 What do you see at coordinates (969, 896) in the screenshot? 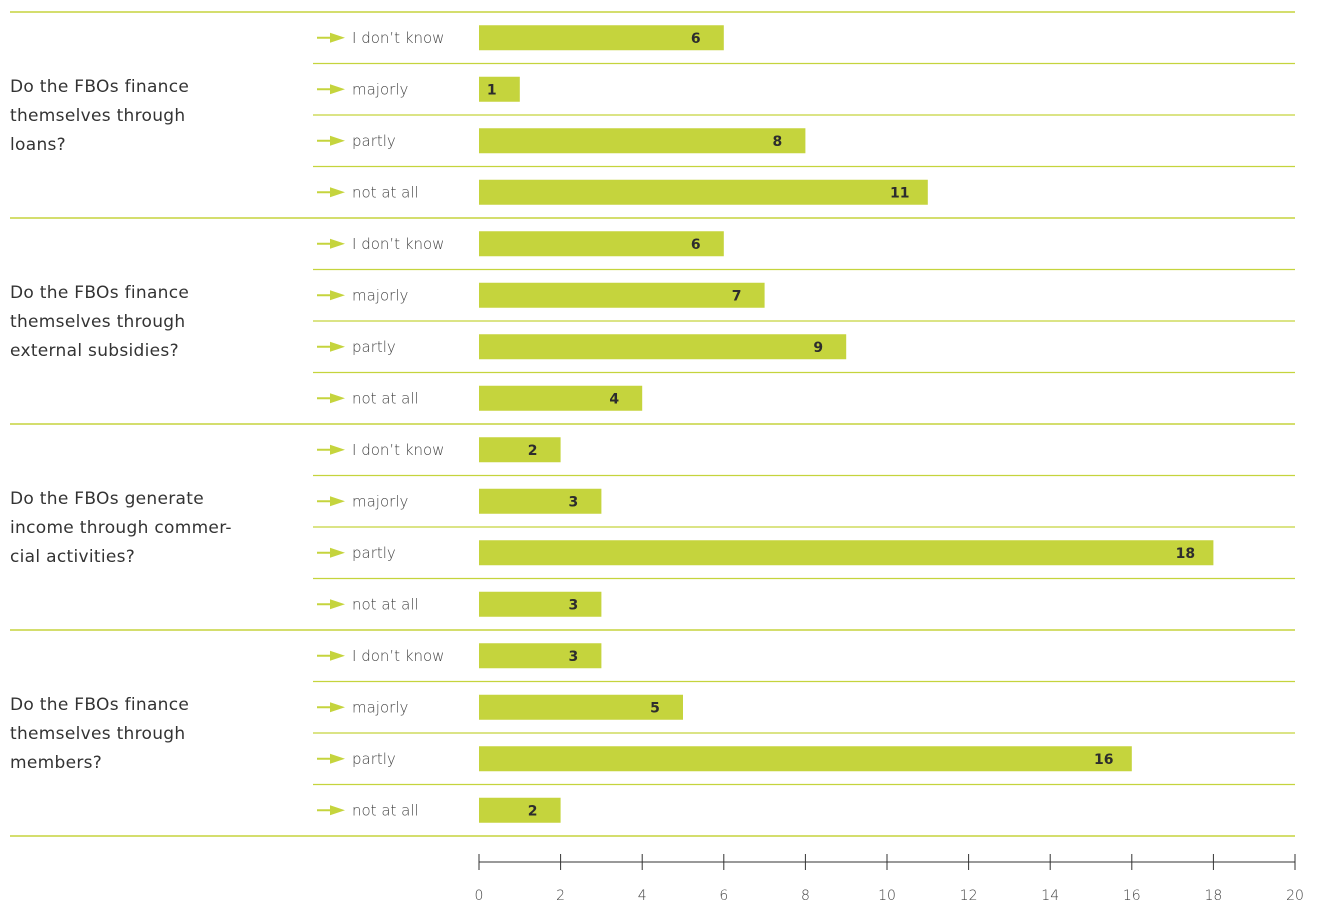
I see `x-tick-label: 12` at bounding box center [969, 896].